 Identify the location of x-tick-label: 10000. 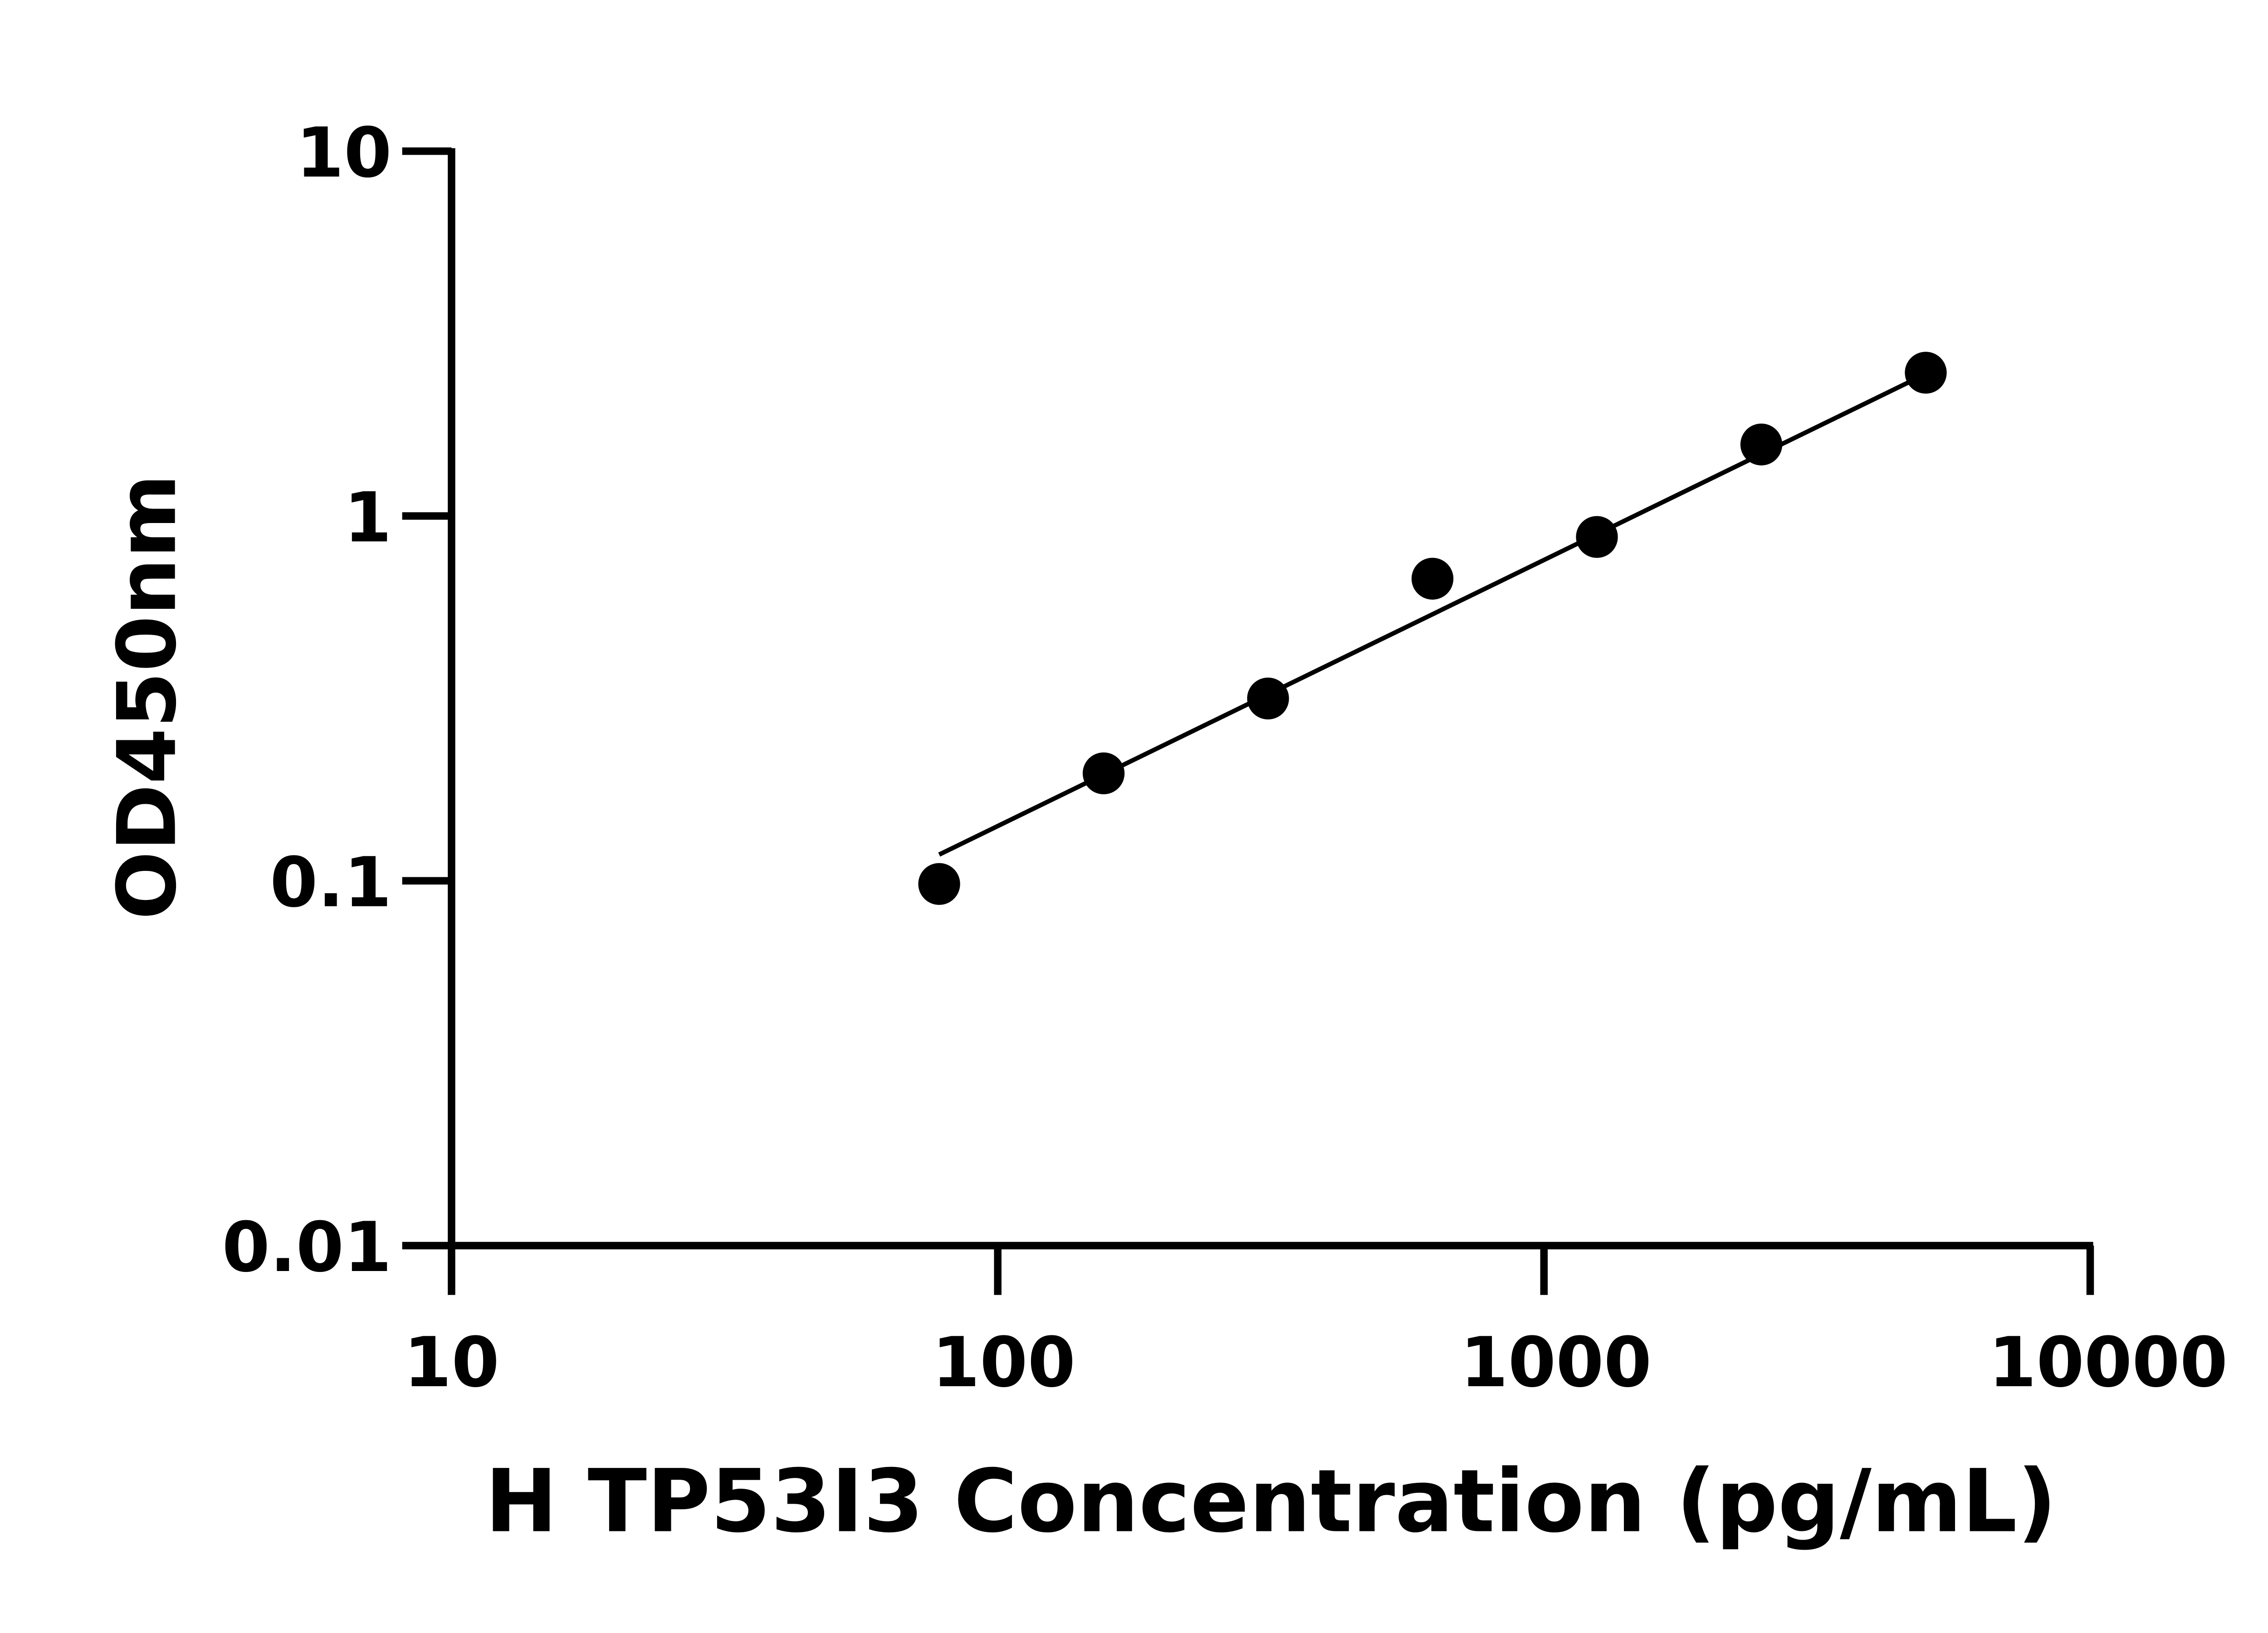
(2109, 1362).